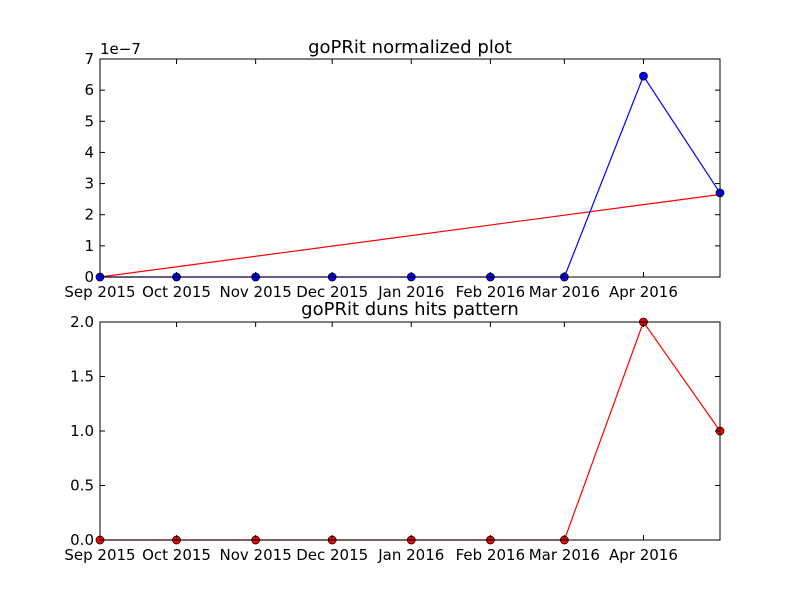 This screenshot has height=600, width=800. What do you see at coordinates (410, 47) in the screenshot?
I see `chart-title: goPRit normalized plot` at bounding box center [410, 47].